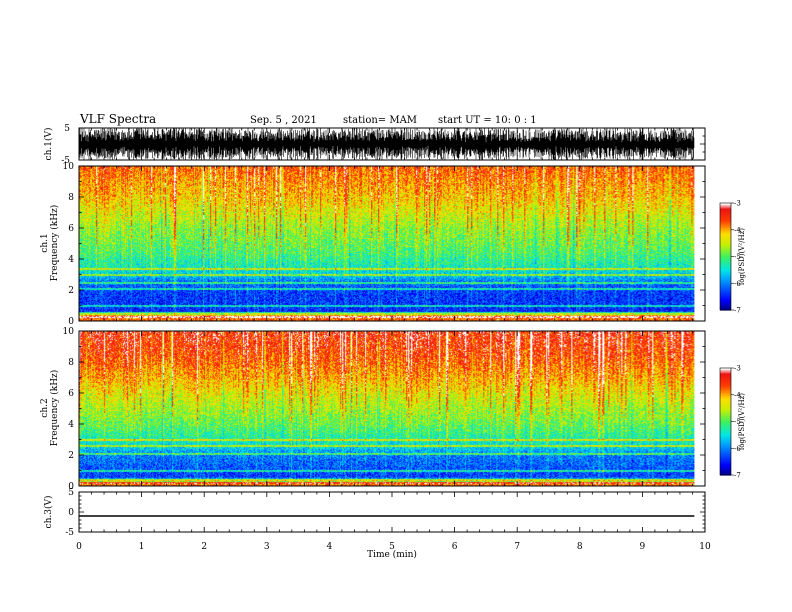 Image resolution: width=792 pixels, height=612 pixels. I want to click on ch1-ytick-top: 5, so click(67, 129).